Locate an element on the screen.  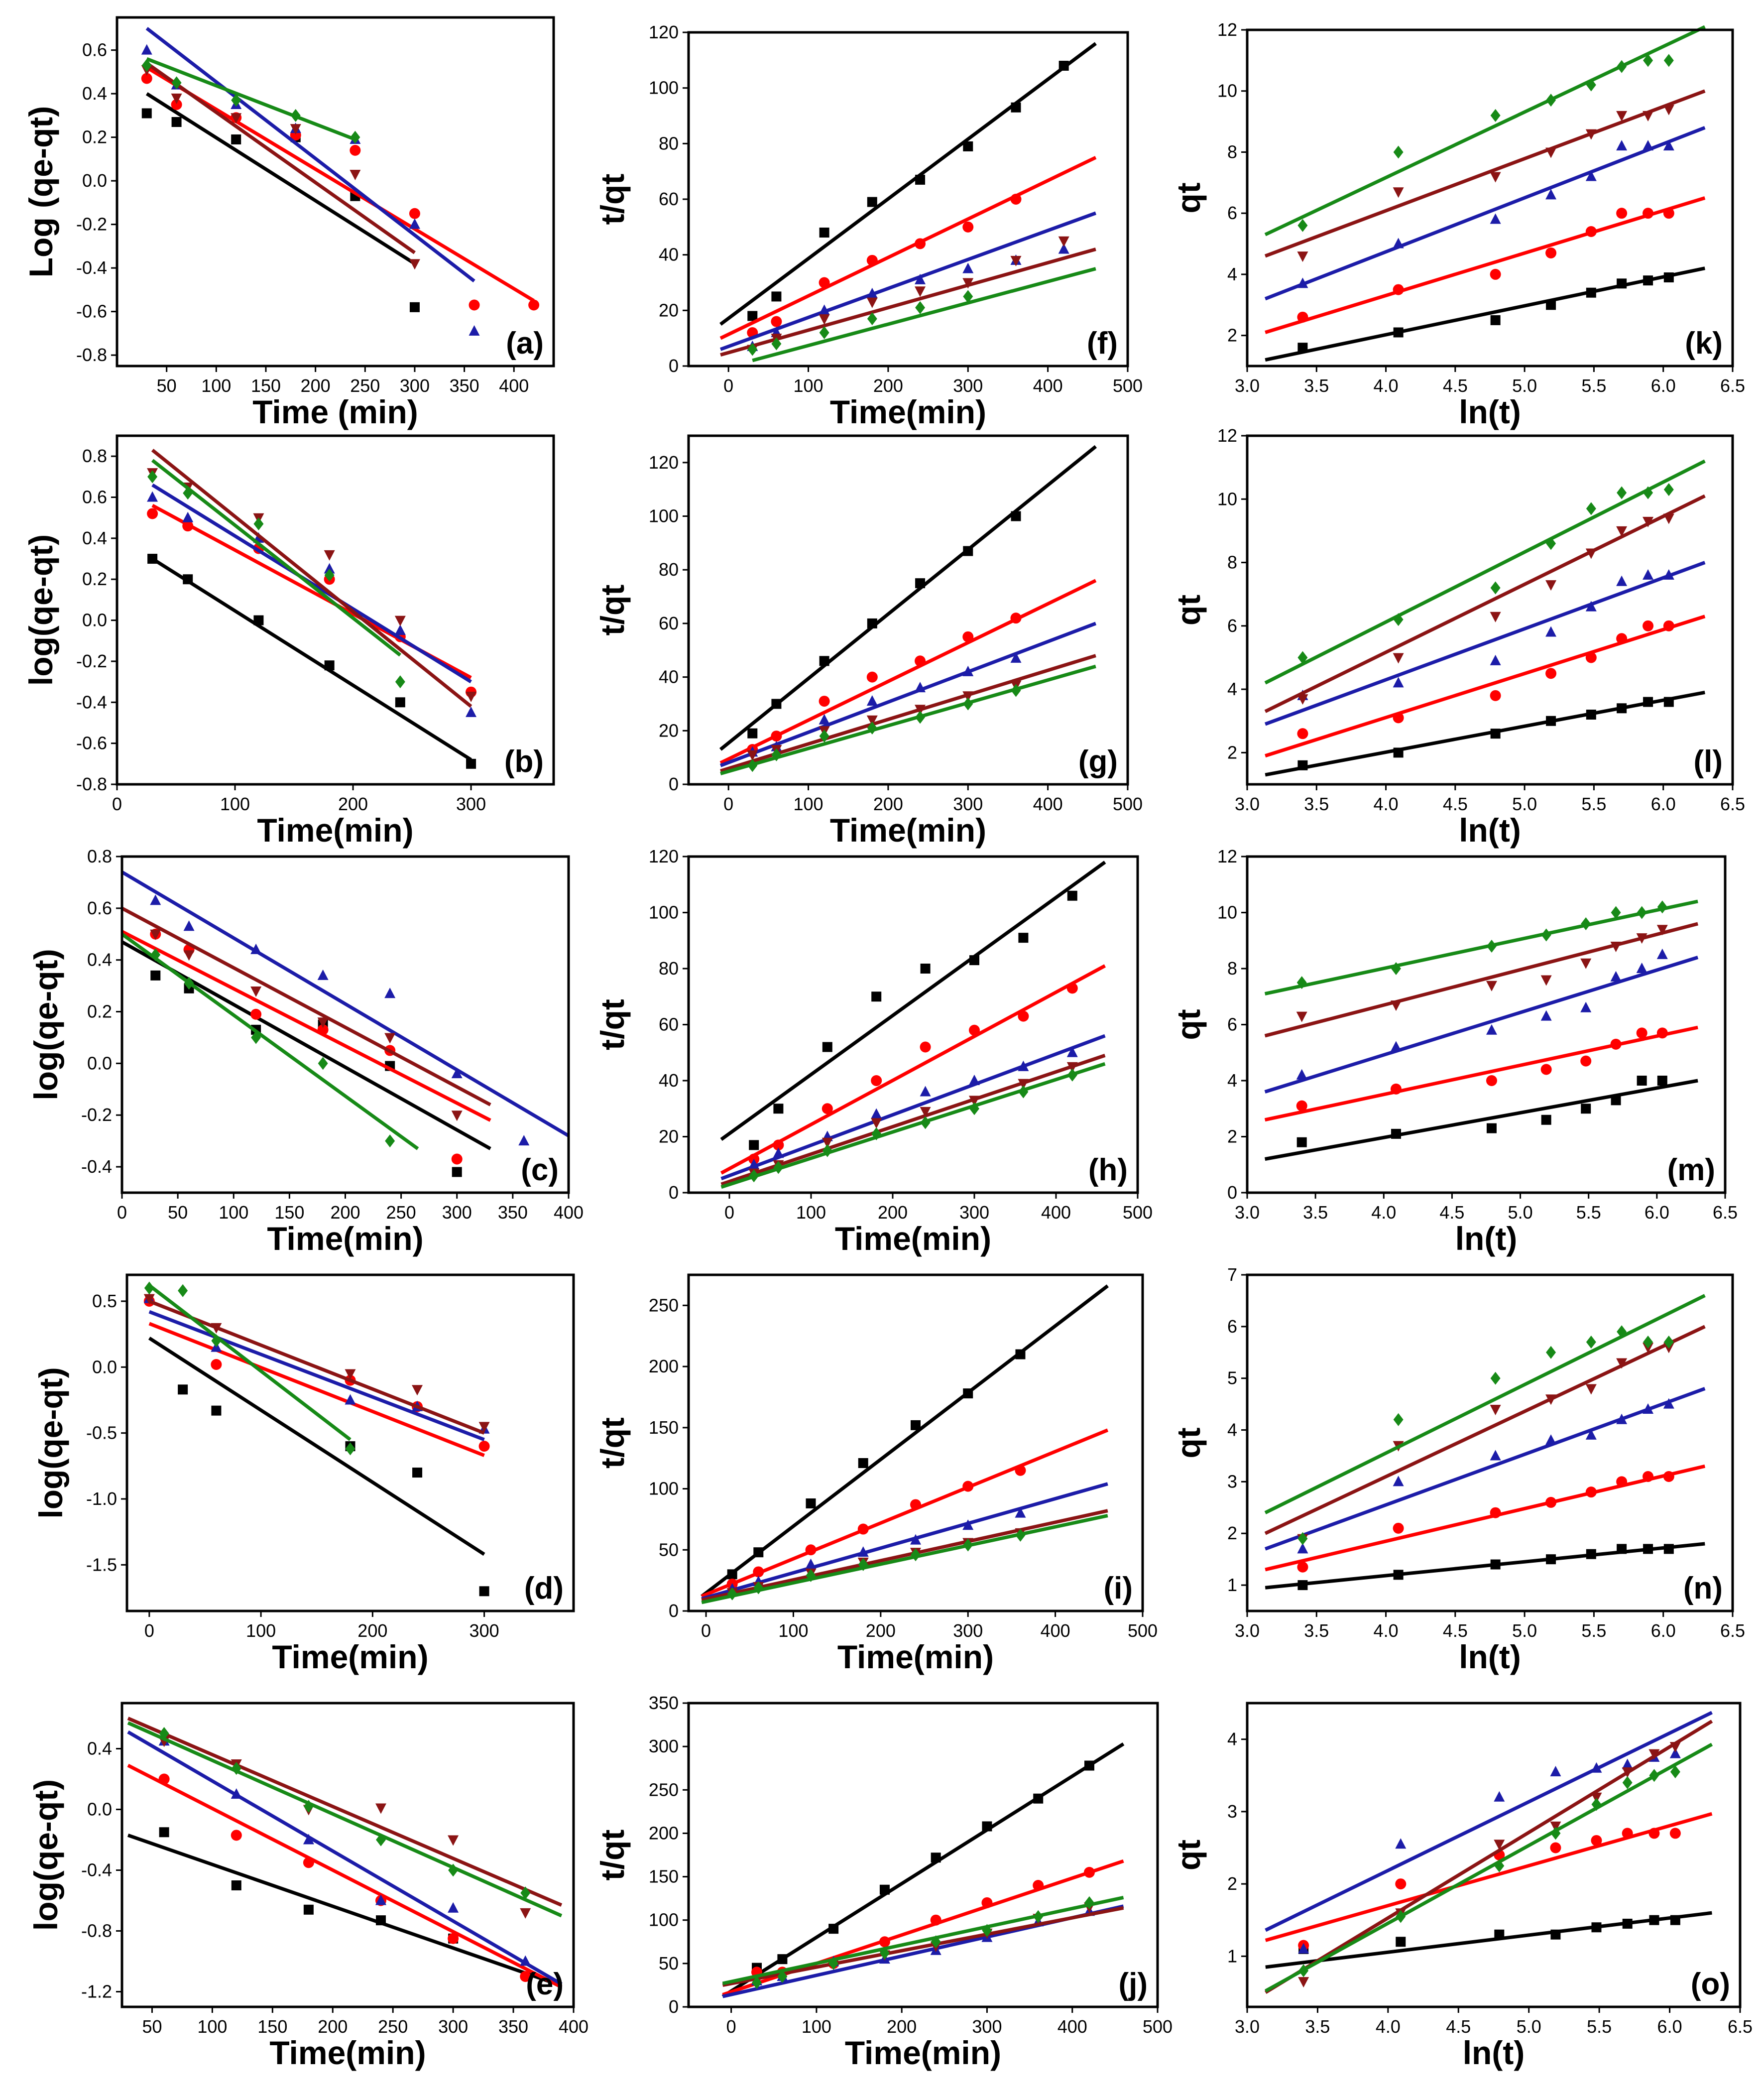
x-tick-label: 0 is located at coordinates (149, 1631).